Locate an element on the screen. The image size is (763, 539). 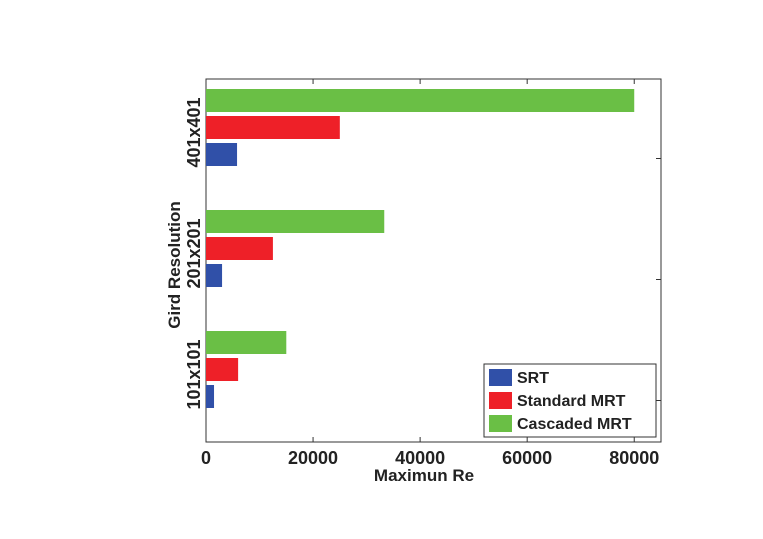
x-tick-label: 40000 is located at coordinates (420, 458).